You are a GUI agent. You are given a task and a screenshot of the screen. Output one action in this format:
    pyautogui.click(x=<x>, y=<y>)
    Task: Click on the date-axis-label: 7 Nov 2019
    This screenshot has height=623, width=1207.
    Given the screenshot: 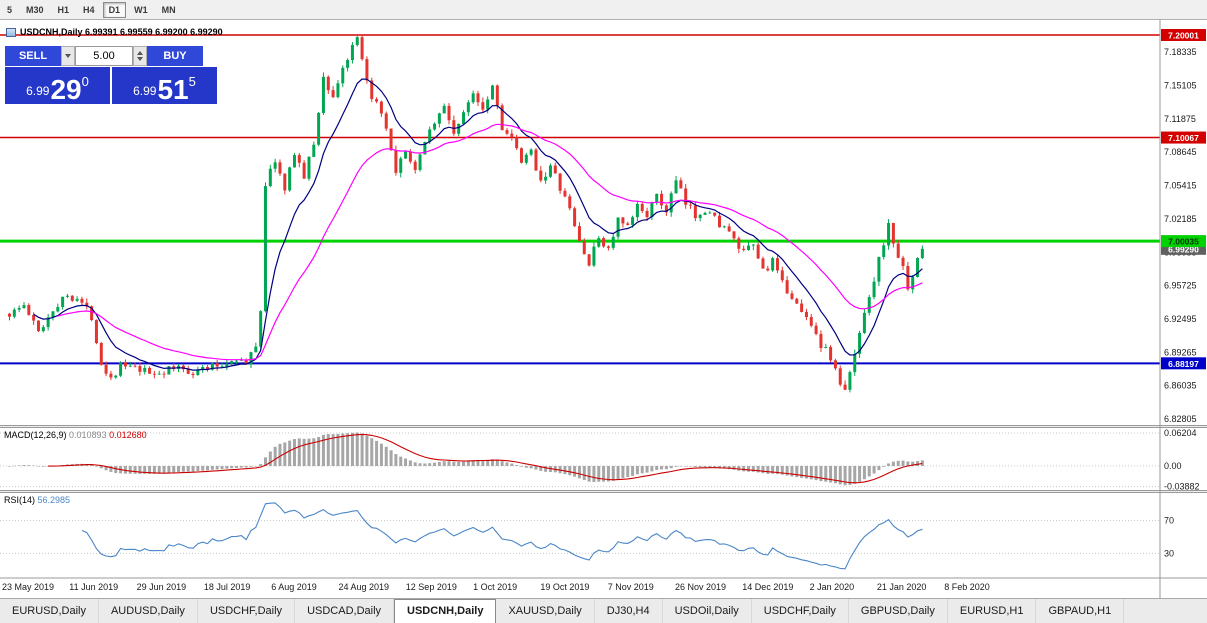 What is the action you would take?
    pyautogui.click(x=631, y=587)
    